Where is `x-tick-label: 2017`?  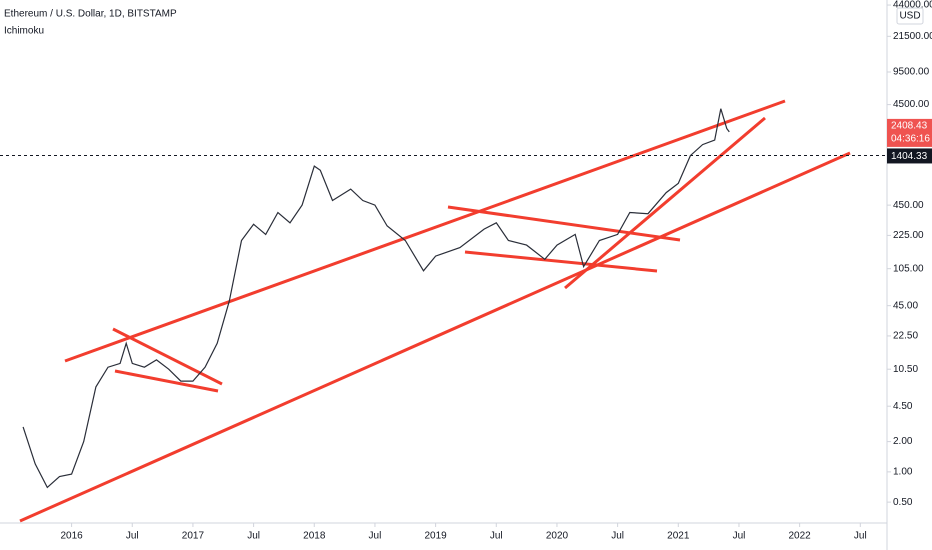
x-tick-label: 2017 is located at coordinates (193, 536).